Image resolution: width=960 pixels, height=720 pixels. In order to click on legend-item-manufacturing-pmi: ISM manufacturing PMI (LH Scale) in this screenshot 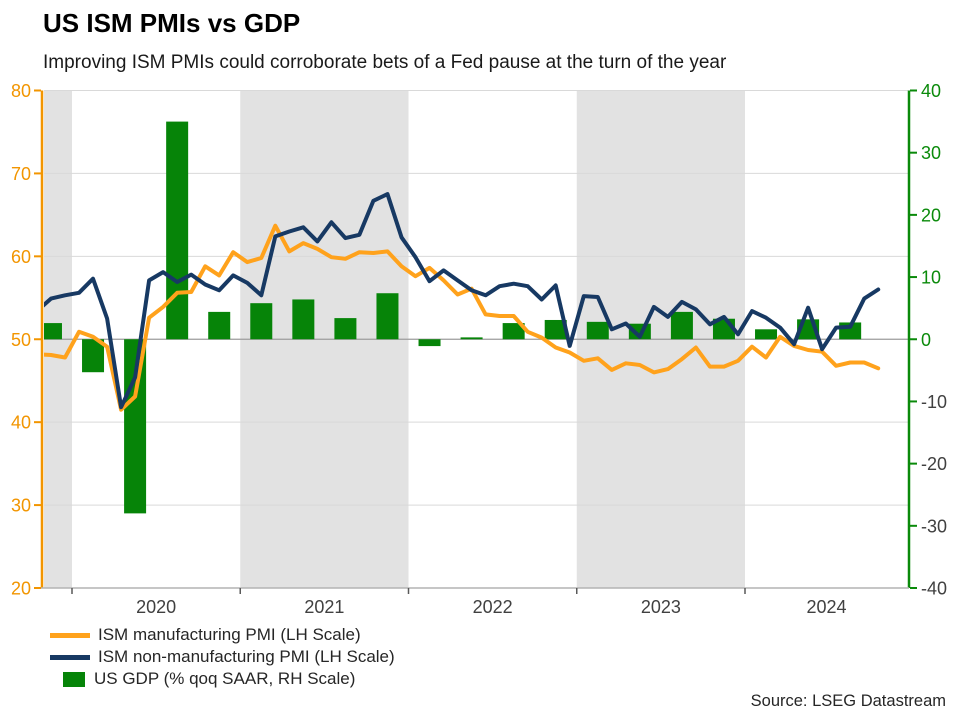, I will do `click(222, 635)`.